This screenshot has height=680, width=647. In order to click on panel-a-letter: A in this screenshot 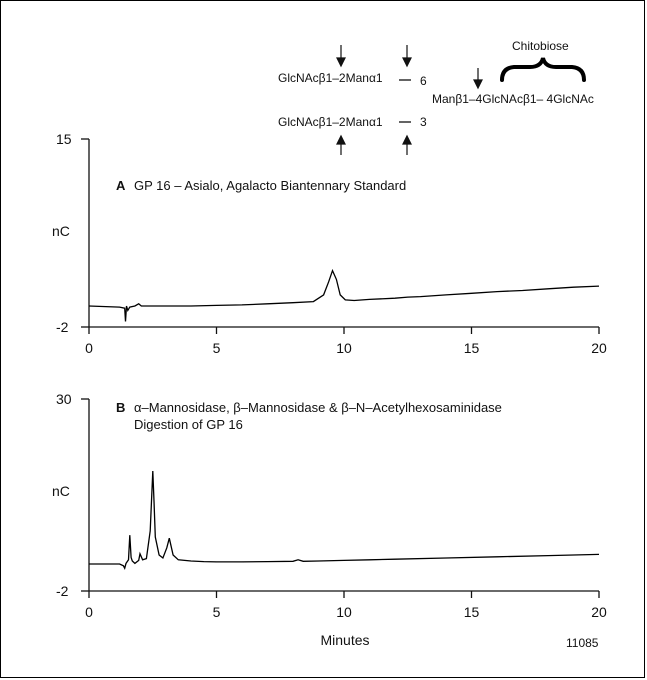, I will do `click(121, 185)`.